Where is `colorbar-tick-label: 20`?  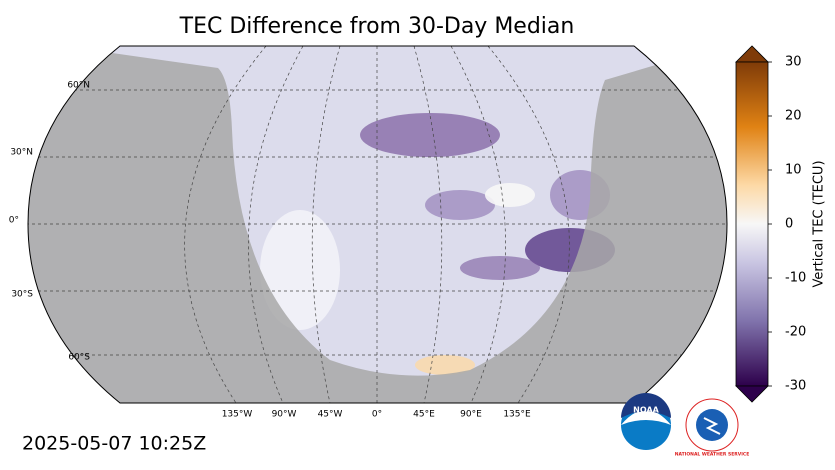
colorbar-tick-label: 20 is located at coordinates (793, 116).